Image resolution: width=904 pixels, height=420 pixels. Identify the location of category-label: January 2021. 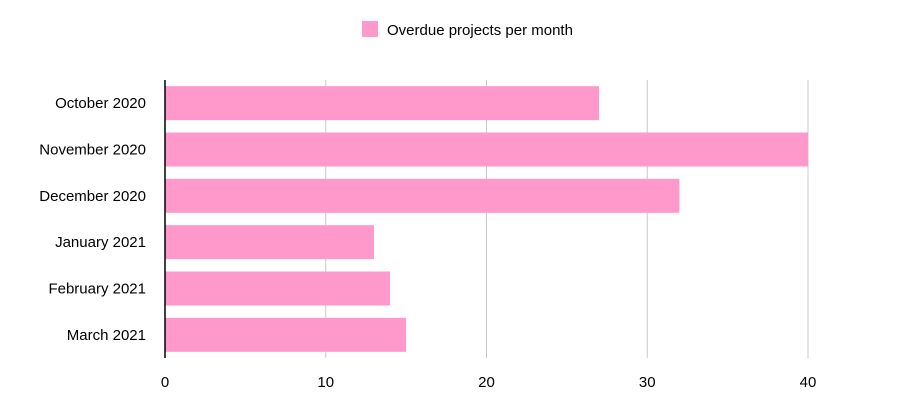
(100, 242).